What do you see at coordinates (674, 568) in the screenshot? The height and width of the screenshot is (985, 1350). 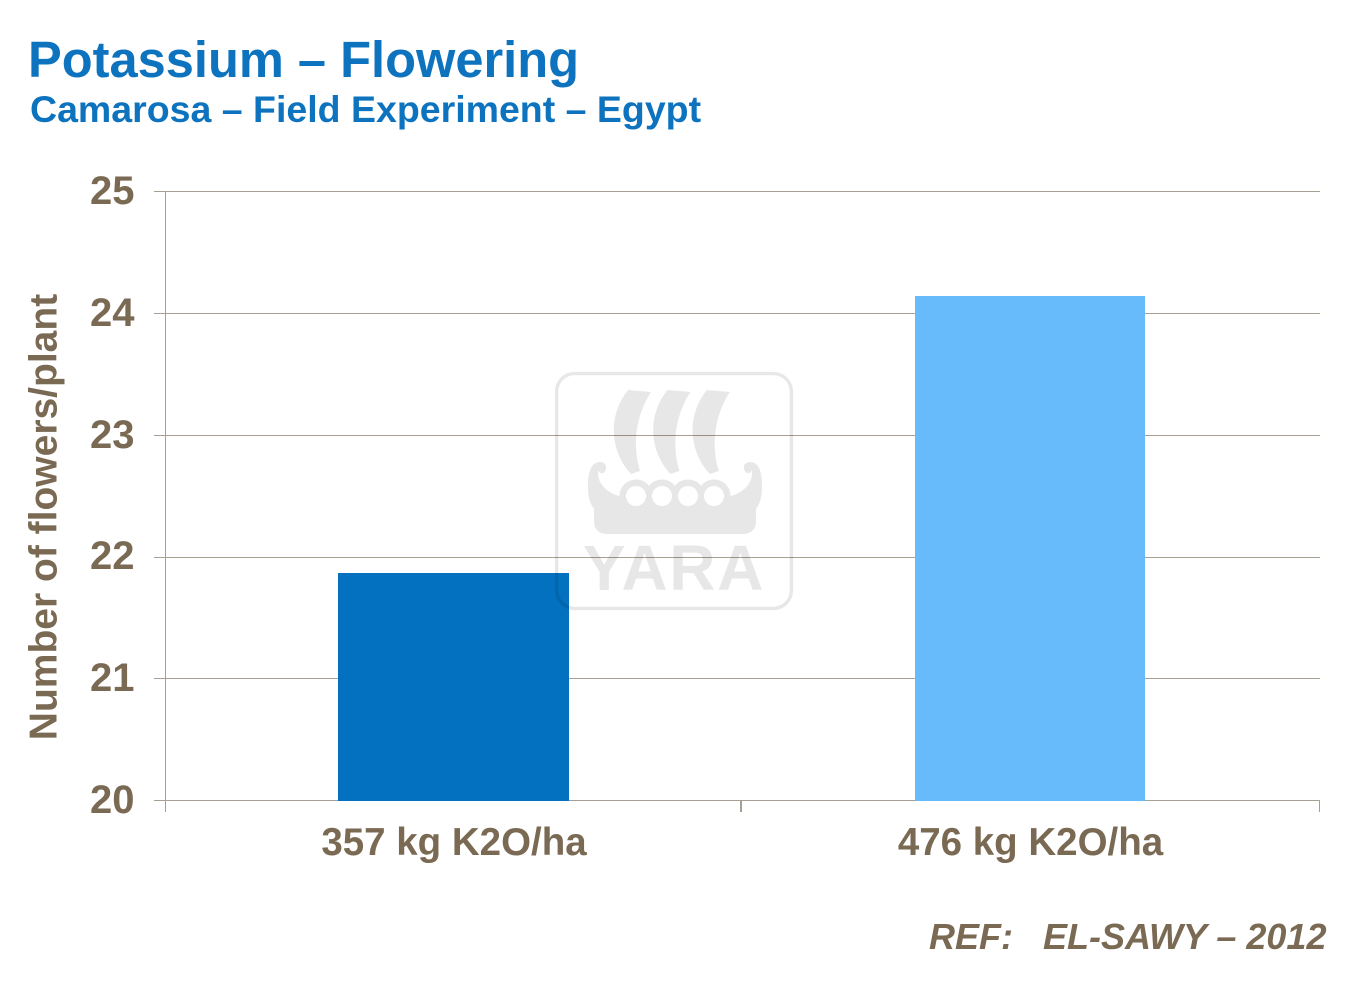 I see `svg-text: YARA` at bounding box center [674, 568].